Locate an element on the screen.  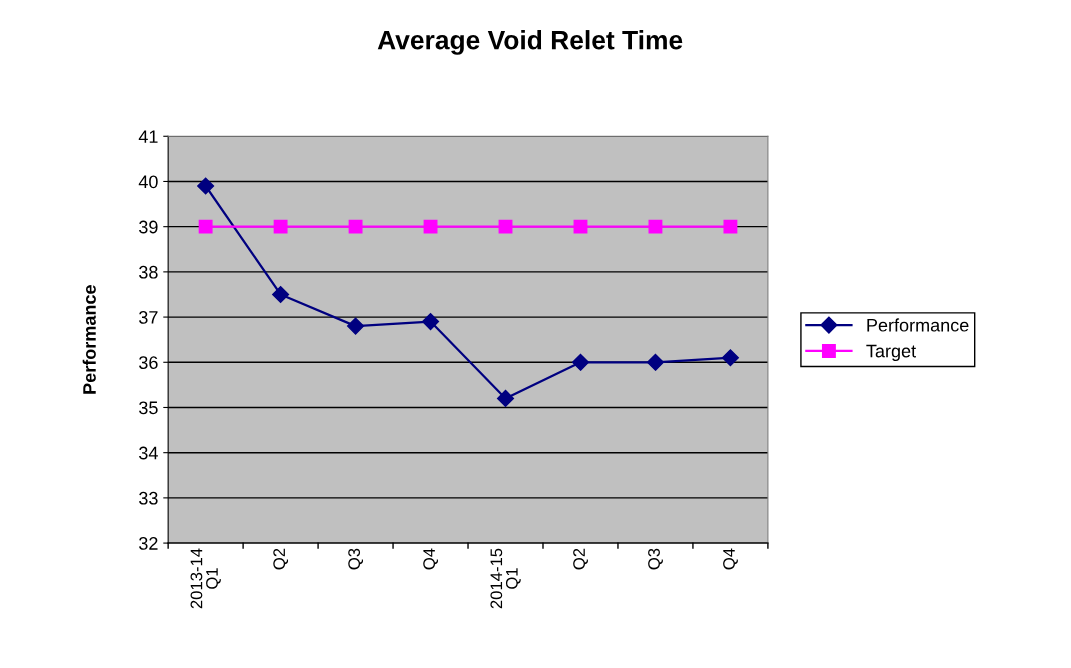
y-tick-label: 35 is located at coordinates (148, 408).